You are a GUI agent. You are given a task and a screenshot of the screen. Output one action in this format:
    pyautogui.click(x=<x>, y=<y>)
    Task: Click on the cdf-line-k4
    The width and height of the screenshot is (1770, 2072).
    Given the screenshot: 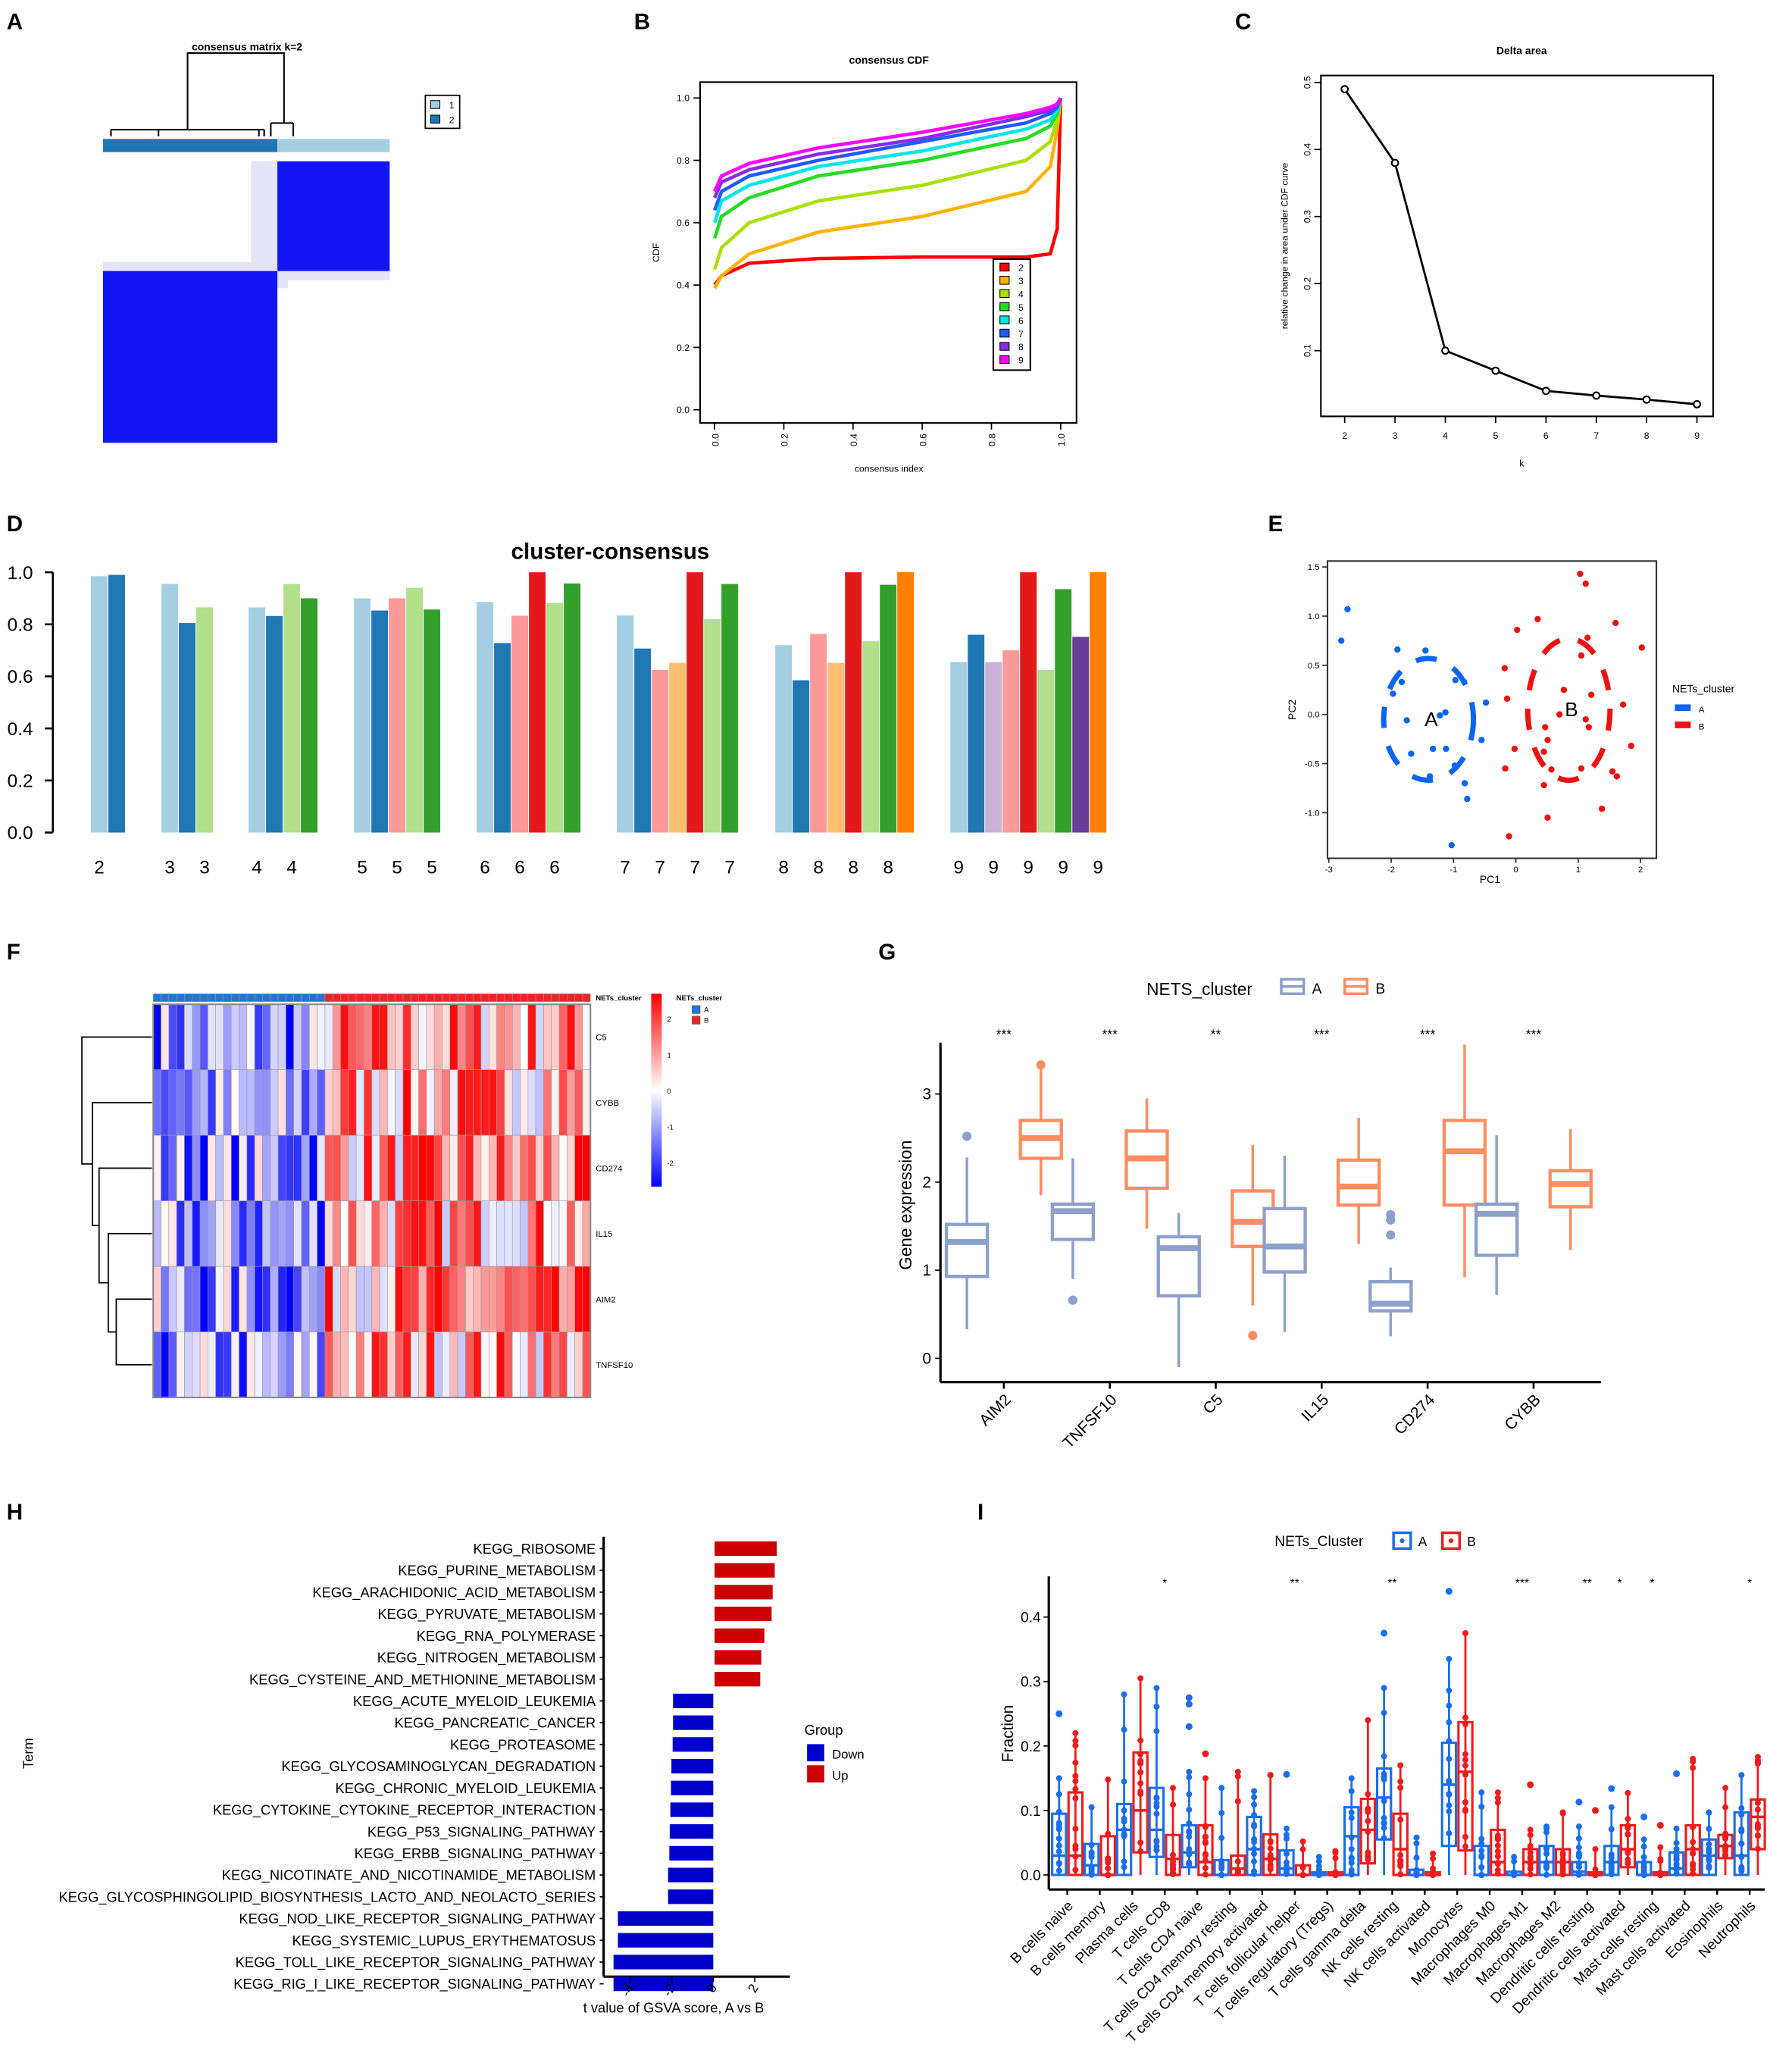 What is the action you would take?
    pyautogui.click(x=887, y=184)
    